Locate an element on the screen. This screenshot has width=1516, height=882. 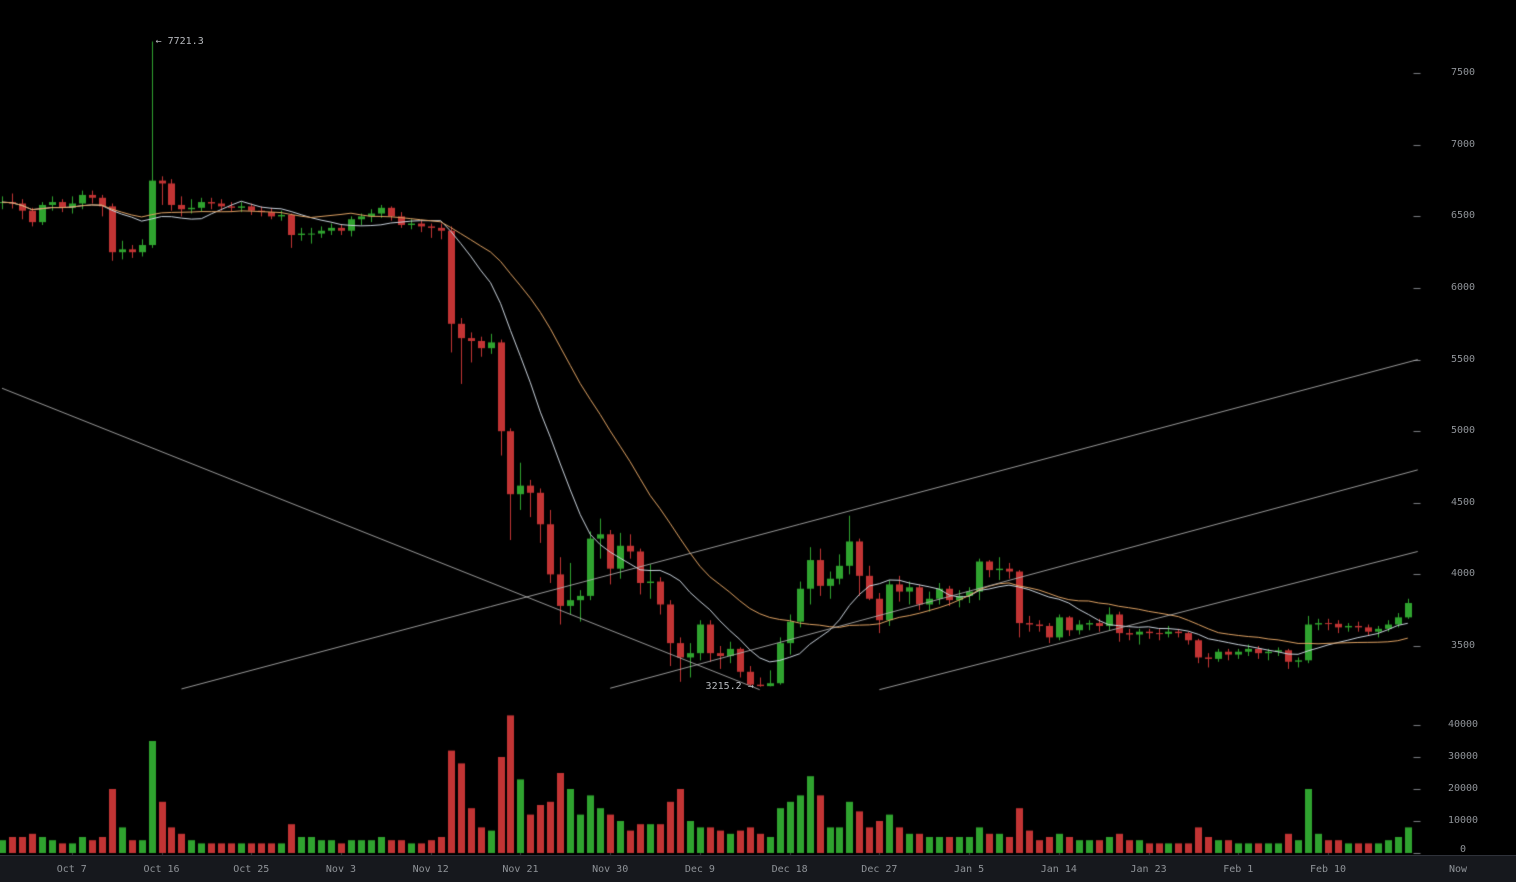
date-tick-label: Dec 27 is located at coordinates (879, 869).